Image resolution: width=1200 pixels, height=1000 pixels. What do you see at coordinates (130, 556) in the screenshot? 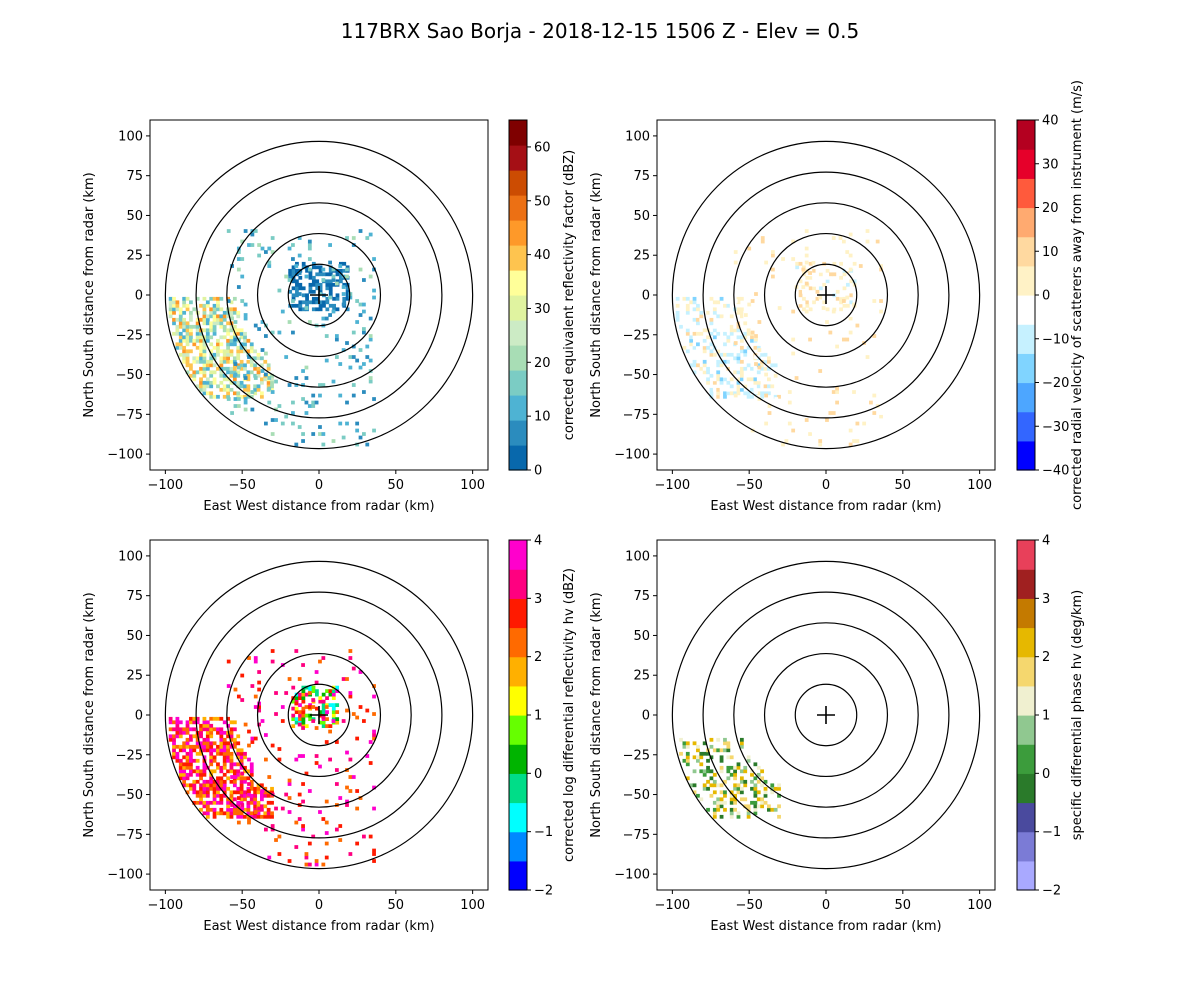
I see `y-tick-label: 100` at bounding box center [130, 556].